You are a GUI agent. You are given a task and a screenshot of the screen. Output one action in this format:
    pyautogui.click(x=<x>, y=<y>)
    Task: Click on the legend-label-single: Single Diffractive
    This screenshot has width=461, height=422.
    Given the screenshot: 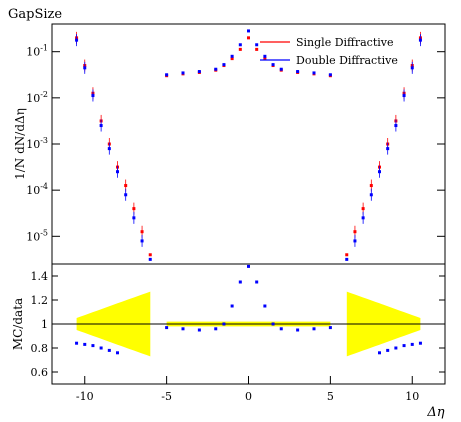 What is the action you would take?
    pyautogui.click(x=345, y=42)
    